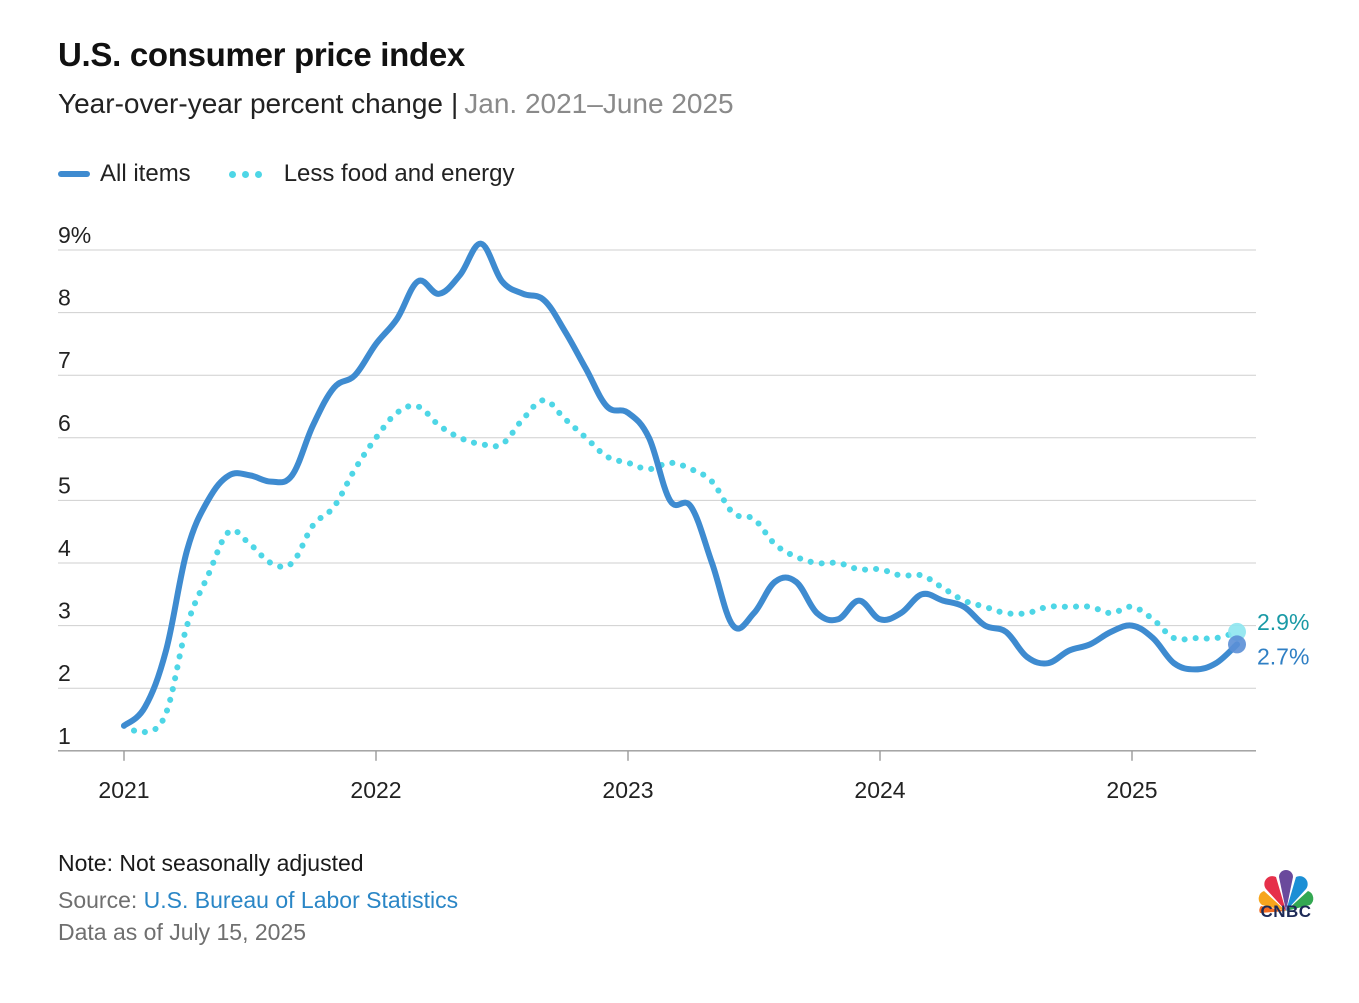  Describe the element at coordinates (64, 298) in the screenshot. I see `y-tick-label: 8` at that location.